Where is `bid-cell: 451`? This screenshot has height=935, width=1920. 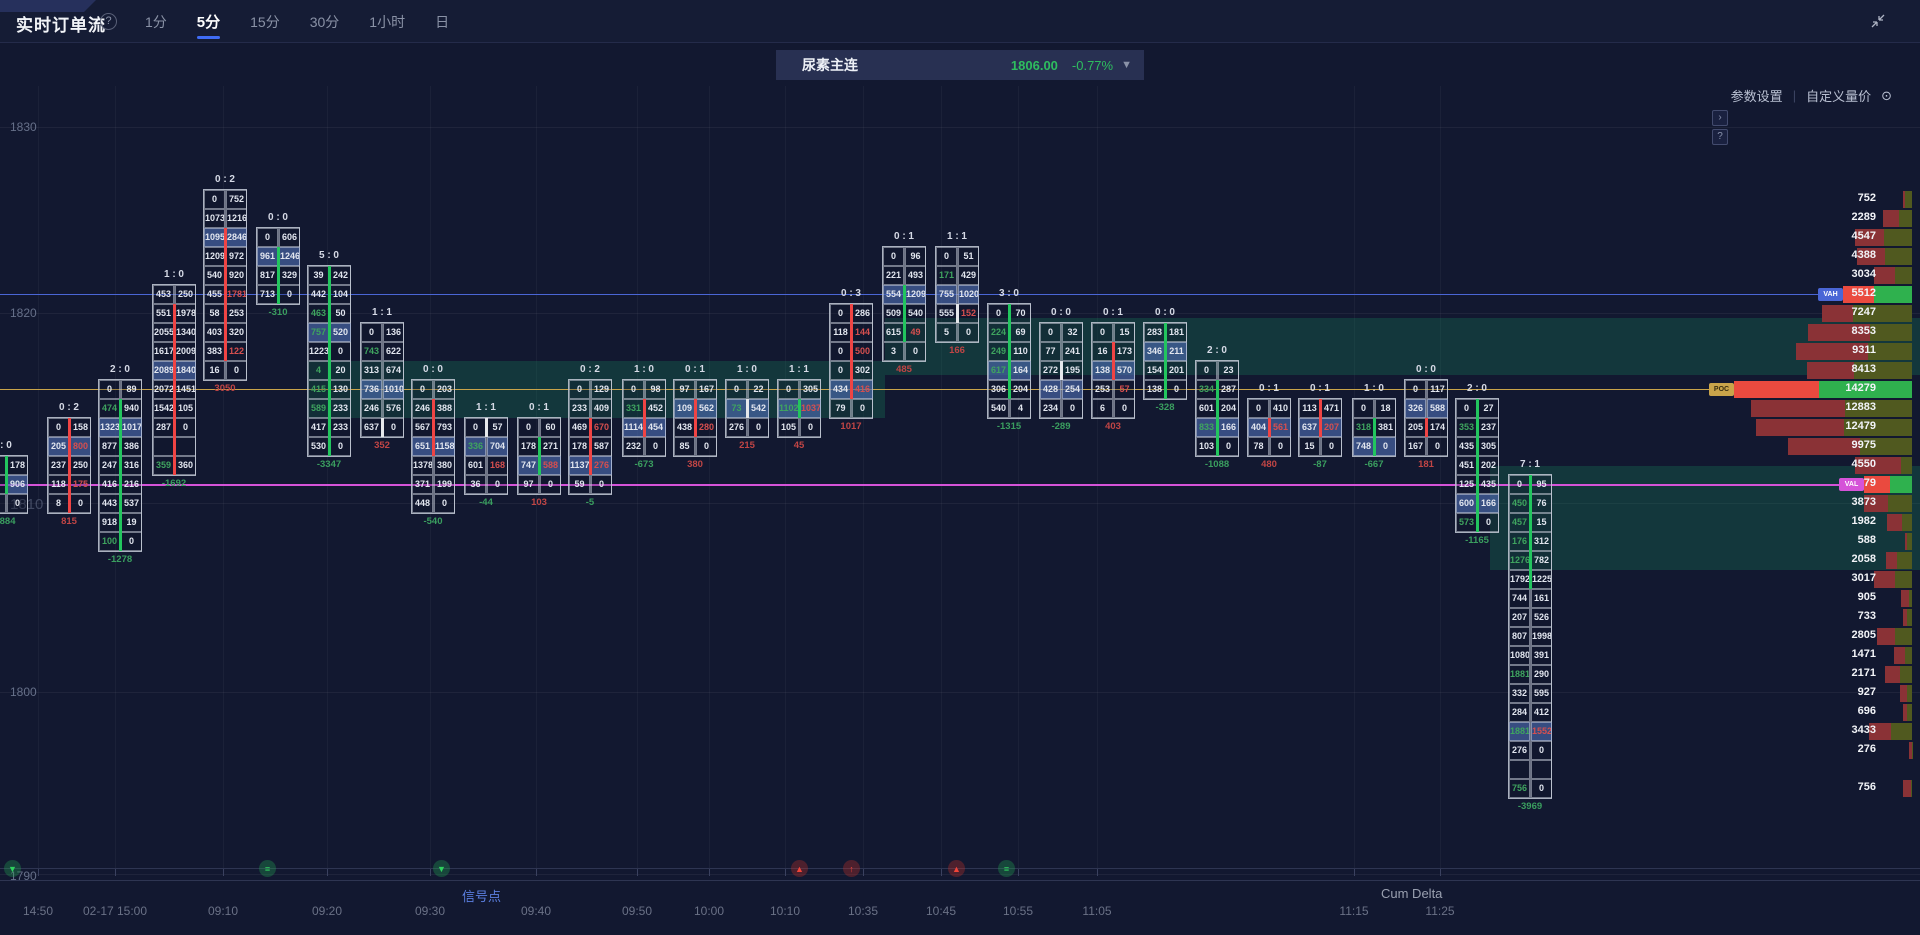 bid-cell: 451 is located at coordinates (1466, 465).